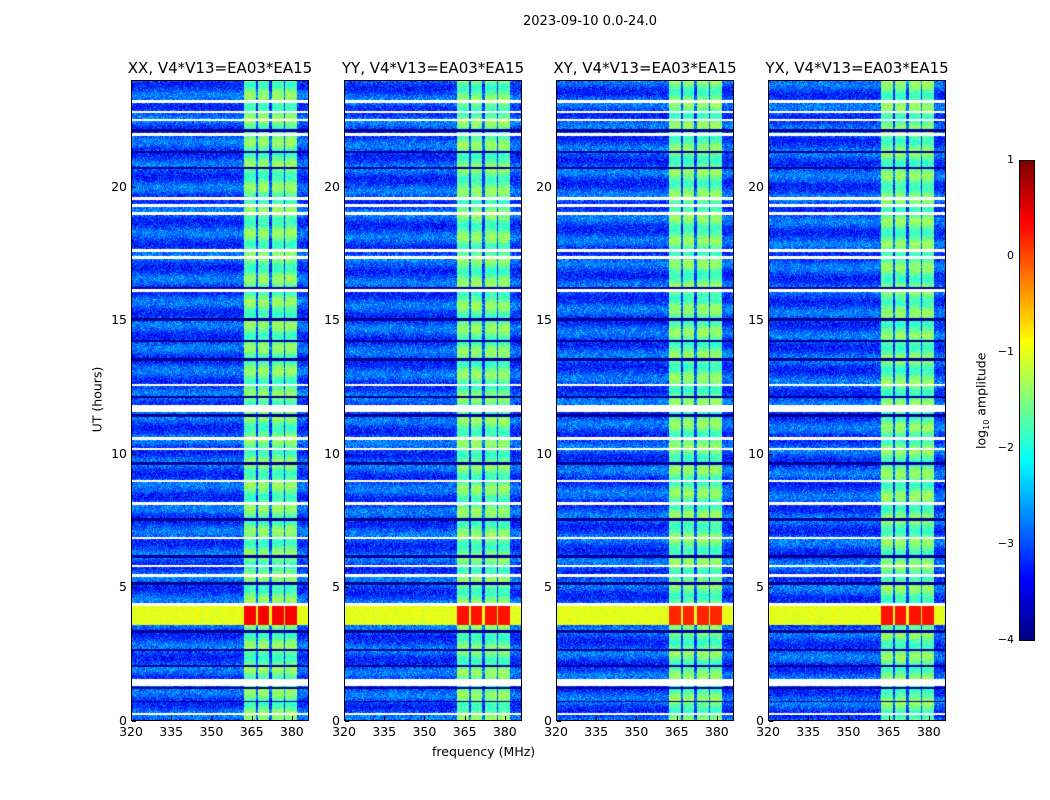 This screenshot has height=800, width=1050. Describe the element at coordinates (220, 68) in the screenshot. I see `panel-title: XX, V4*V13=EA03*EA15` at that location.